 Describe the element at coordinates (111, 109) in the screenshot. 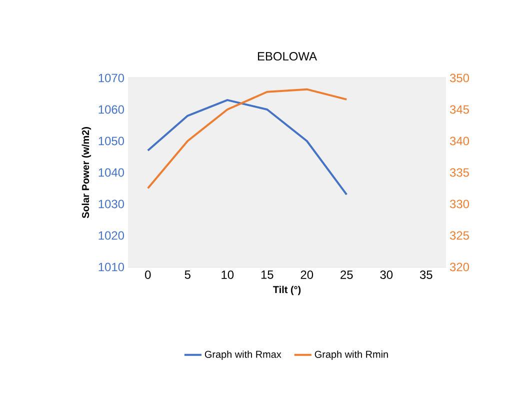

I see `y-tick-label: 1060` at that location.